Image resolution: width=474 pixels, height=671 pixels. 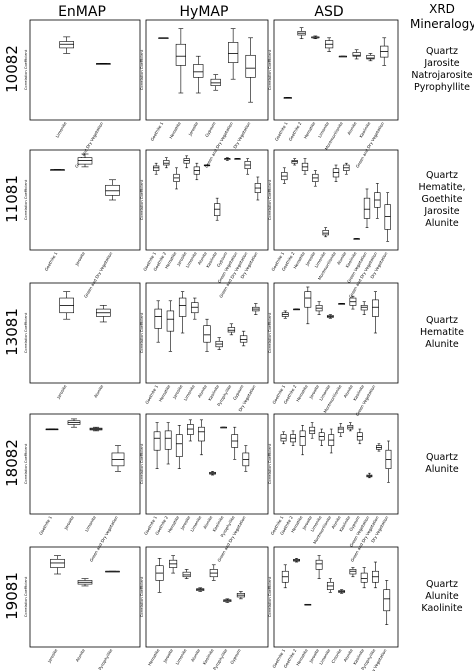 What do you see at coordinates (12, 69) in the screenshot?
I see `sample-id-label: 10082` at bounding box center [12, 69].